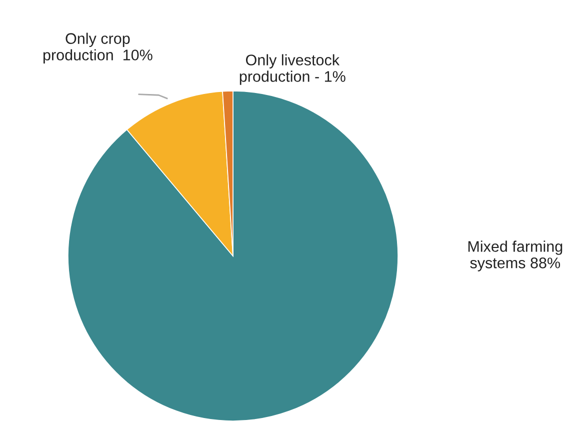  I want to click on slice-label: Only livestock production - 1%, so click(293, 69).